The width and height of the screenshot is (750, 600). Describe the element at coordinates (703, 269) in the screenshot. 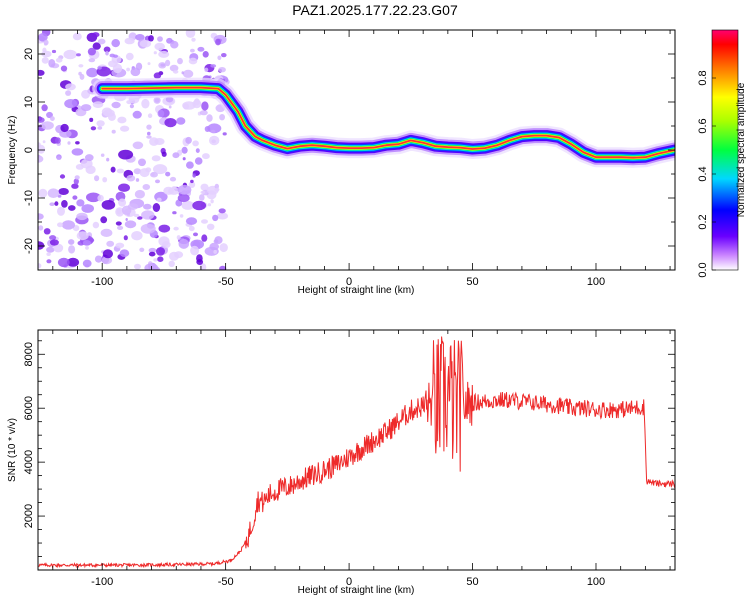

I see `colorbar-tick-label: 0.0` at that location.